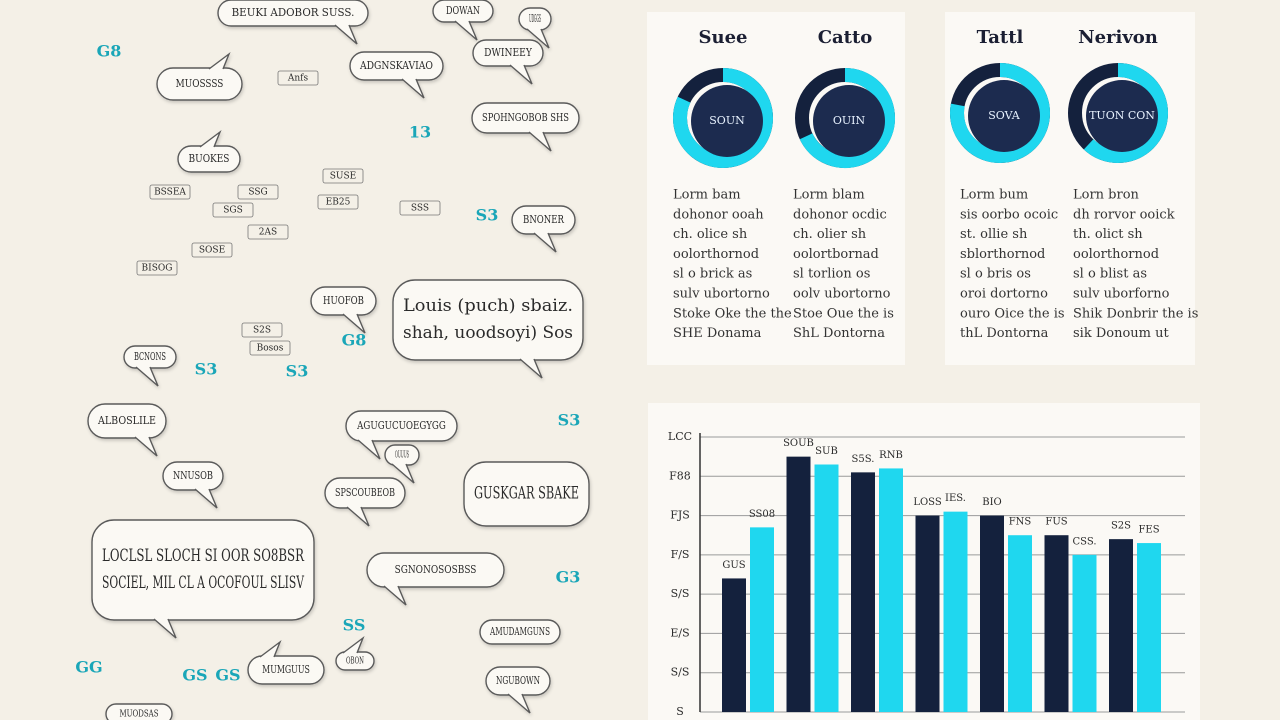  I want to click on speech-bubble: DWINEEY, so click(508, 62).